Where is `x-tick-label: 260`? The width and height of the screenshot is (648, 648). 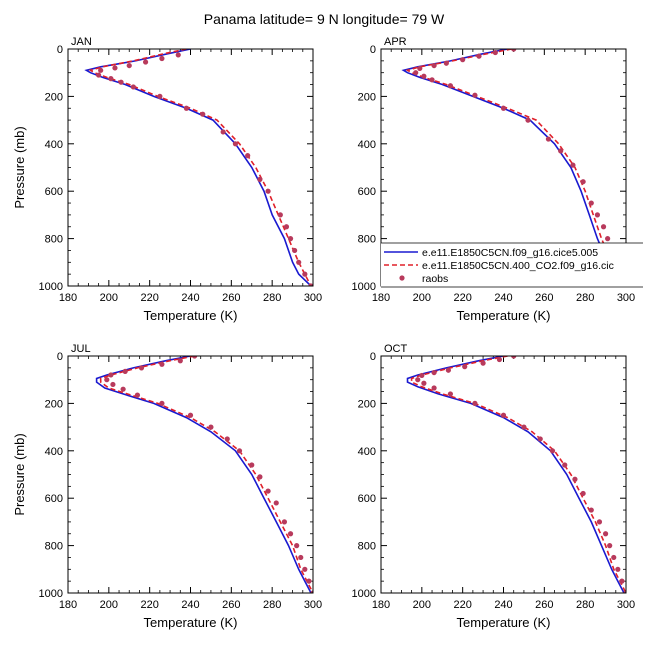 x-tick-label: 260 is located at coordinates (544, 605).